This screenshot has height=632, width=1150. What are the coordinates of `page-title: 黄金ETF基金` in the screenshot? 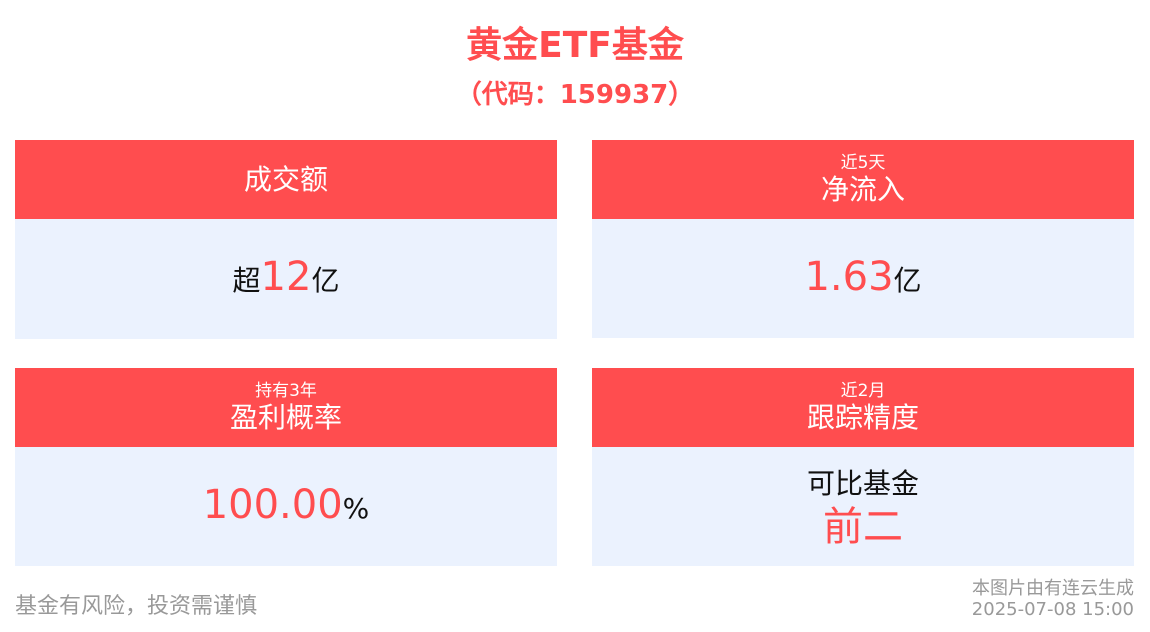 It's located at (575, 45).